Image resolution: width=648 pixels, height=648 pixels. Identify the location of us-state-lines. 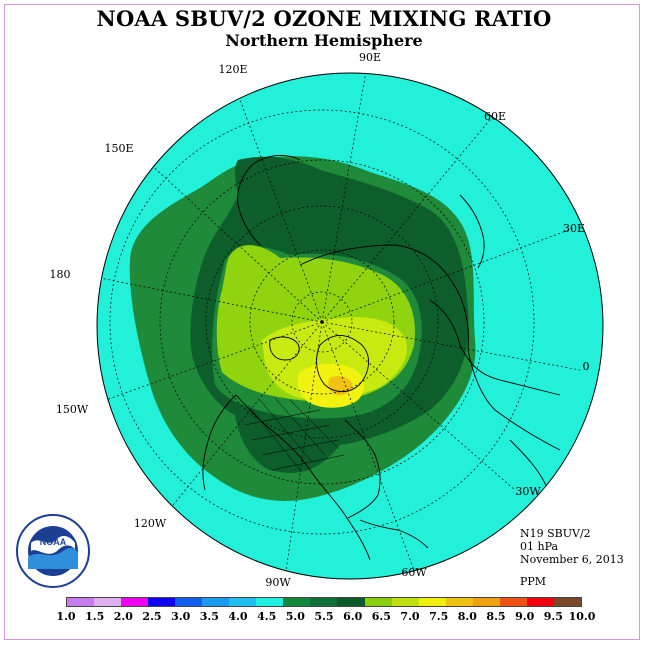
(294, 434).